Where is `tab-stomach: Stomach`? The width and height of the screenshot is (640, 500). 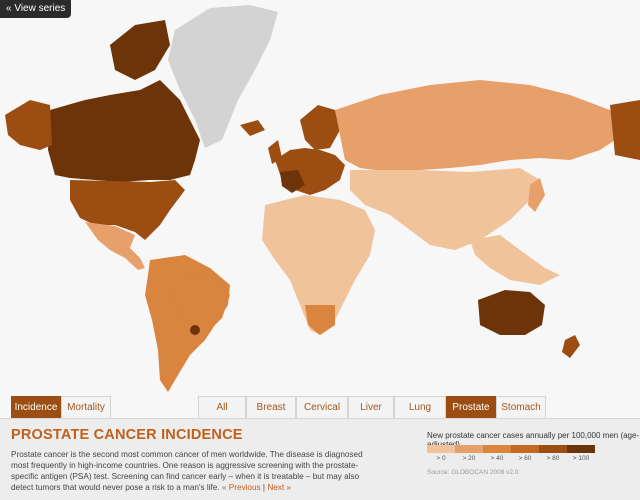 tab-stomach: Stomach is located at coordinates (521, 407).